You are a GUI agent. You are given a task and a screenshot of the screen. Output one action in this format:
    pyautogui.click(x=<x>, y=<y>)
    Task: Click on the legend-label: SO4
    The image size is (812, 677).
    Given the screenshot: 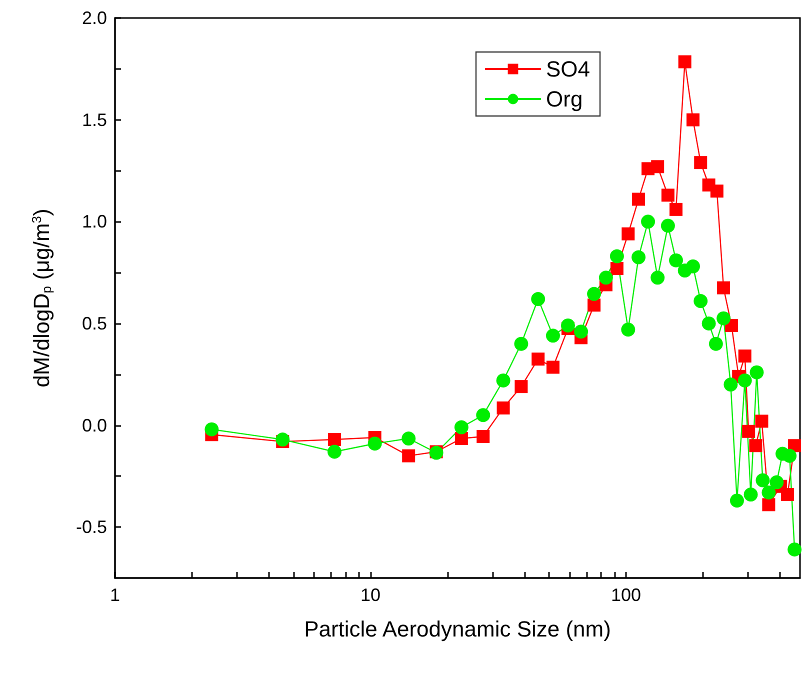 What is the action you would take?
    pyautogui.click(x=568, y=69)
    